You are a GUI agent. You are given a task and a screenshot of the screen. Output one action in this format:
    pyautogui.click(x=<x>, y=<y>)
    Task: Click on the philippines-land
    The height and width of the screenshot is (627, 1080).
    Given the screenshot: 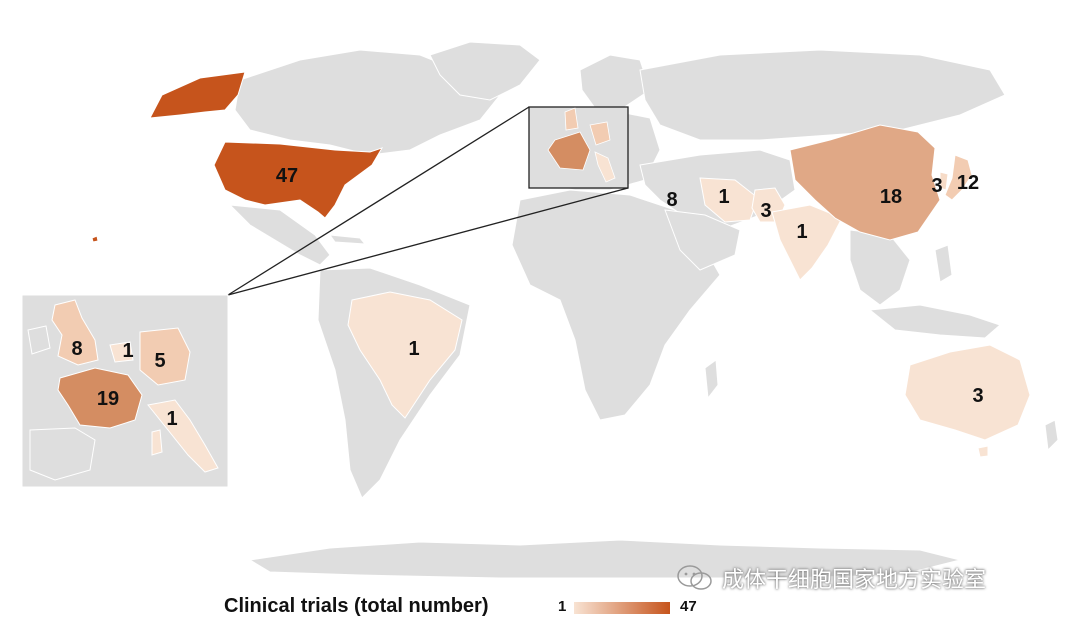 What is the action you would take?
    pyautogui.click(x=943, y=263)
    